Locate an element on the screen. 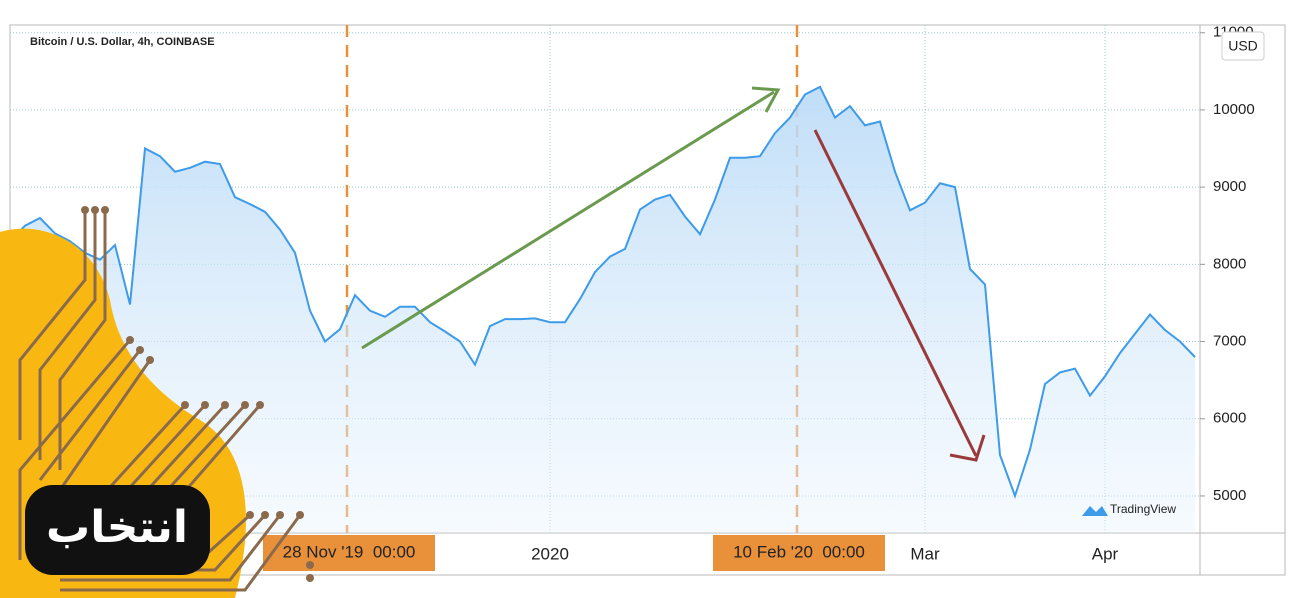  x-tick-label: Mar is located at coordinates (925, 553).